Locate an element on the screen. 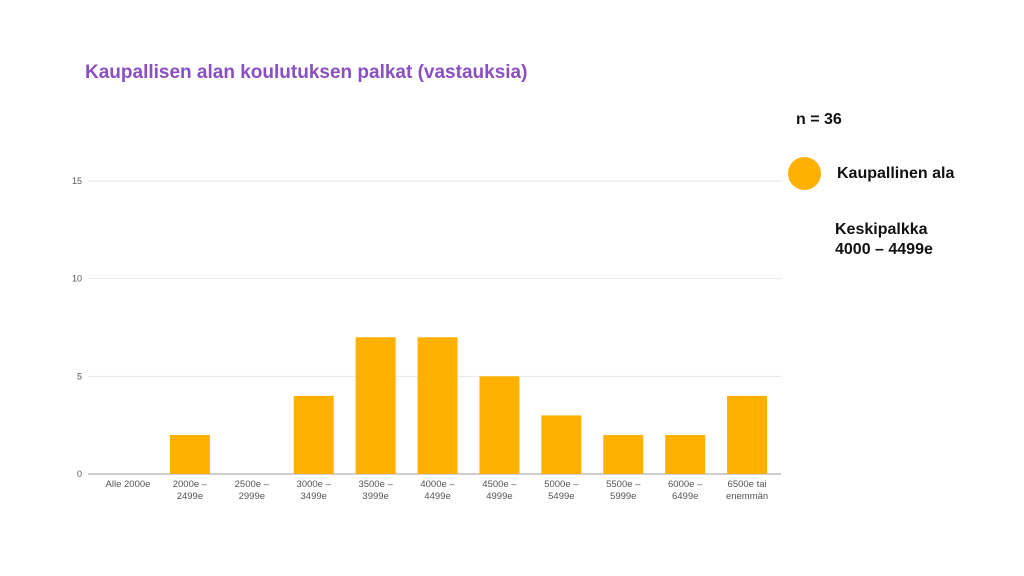  x-tick-label: Alle 2000e is located at coordinates (128, 484).